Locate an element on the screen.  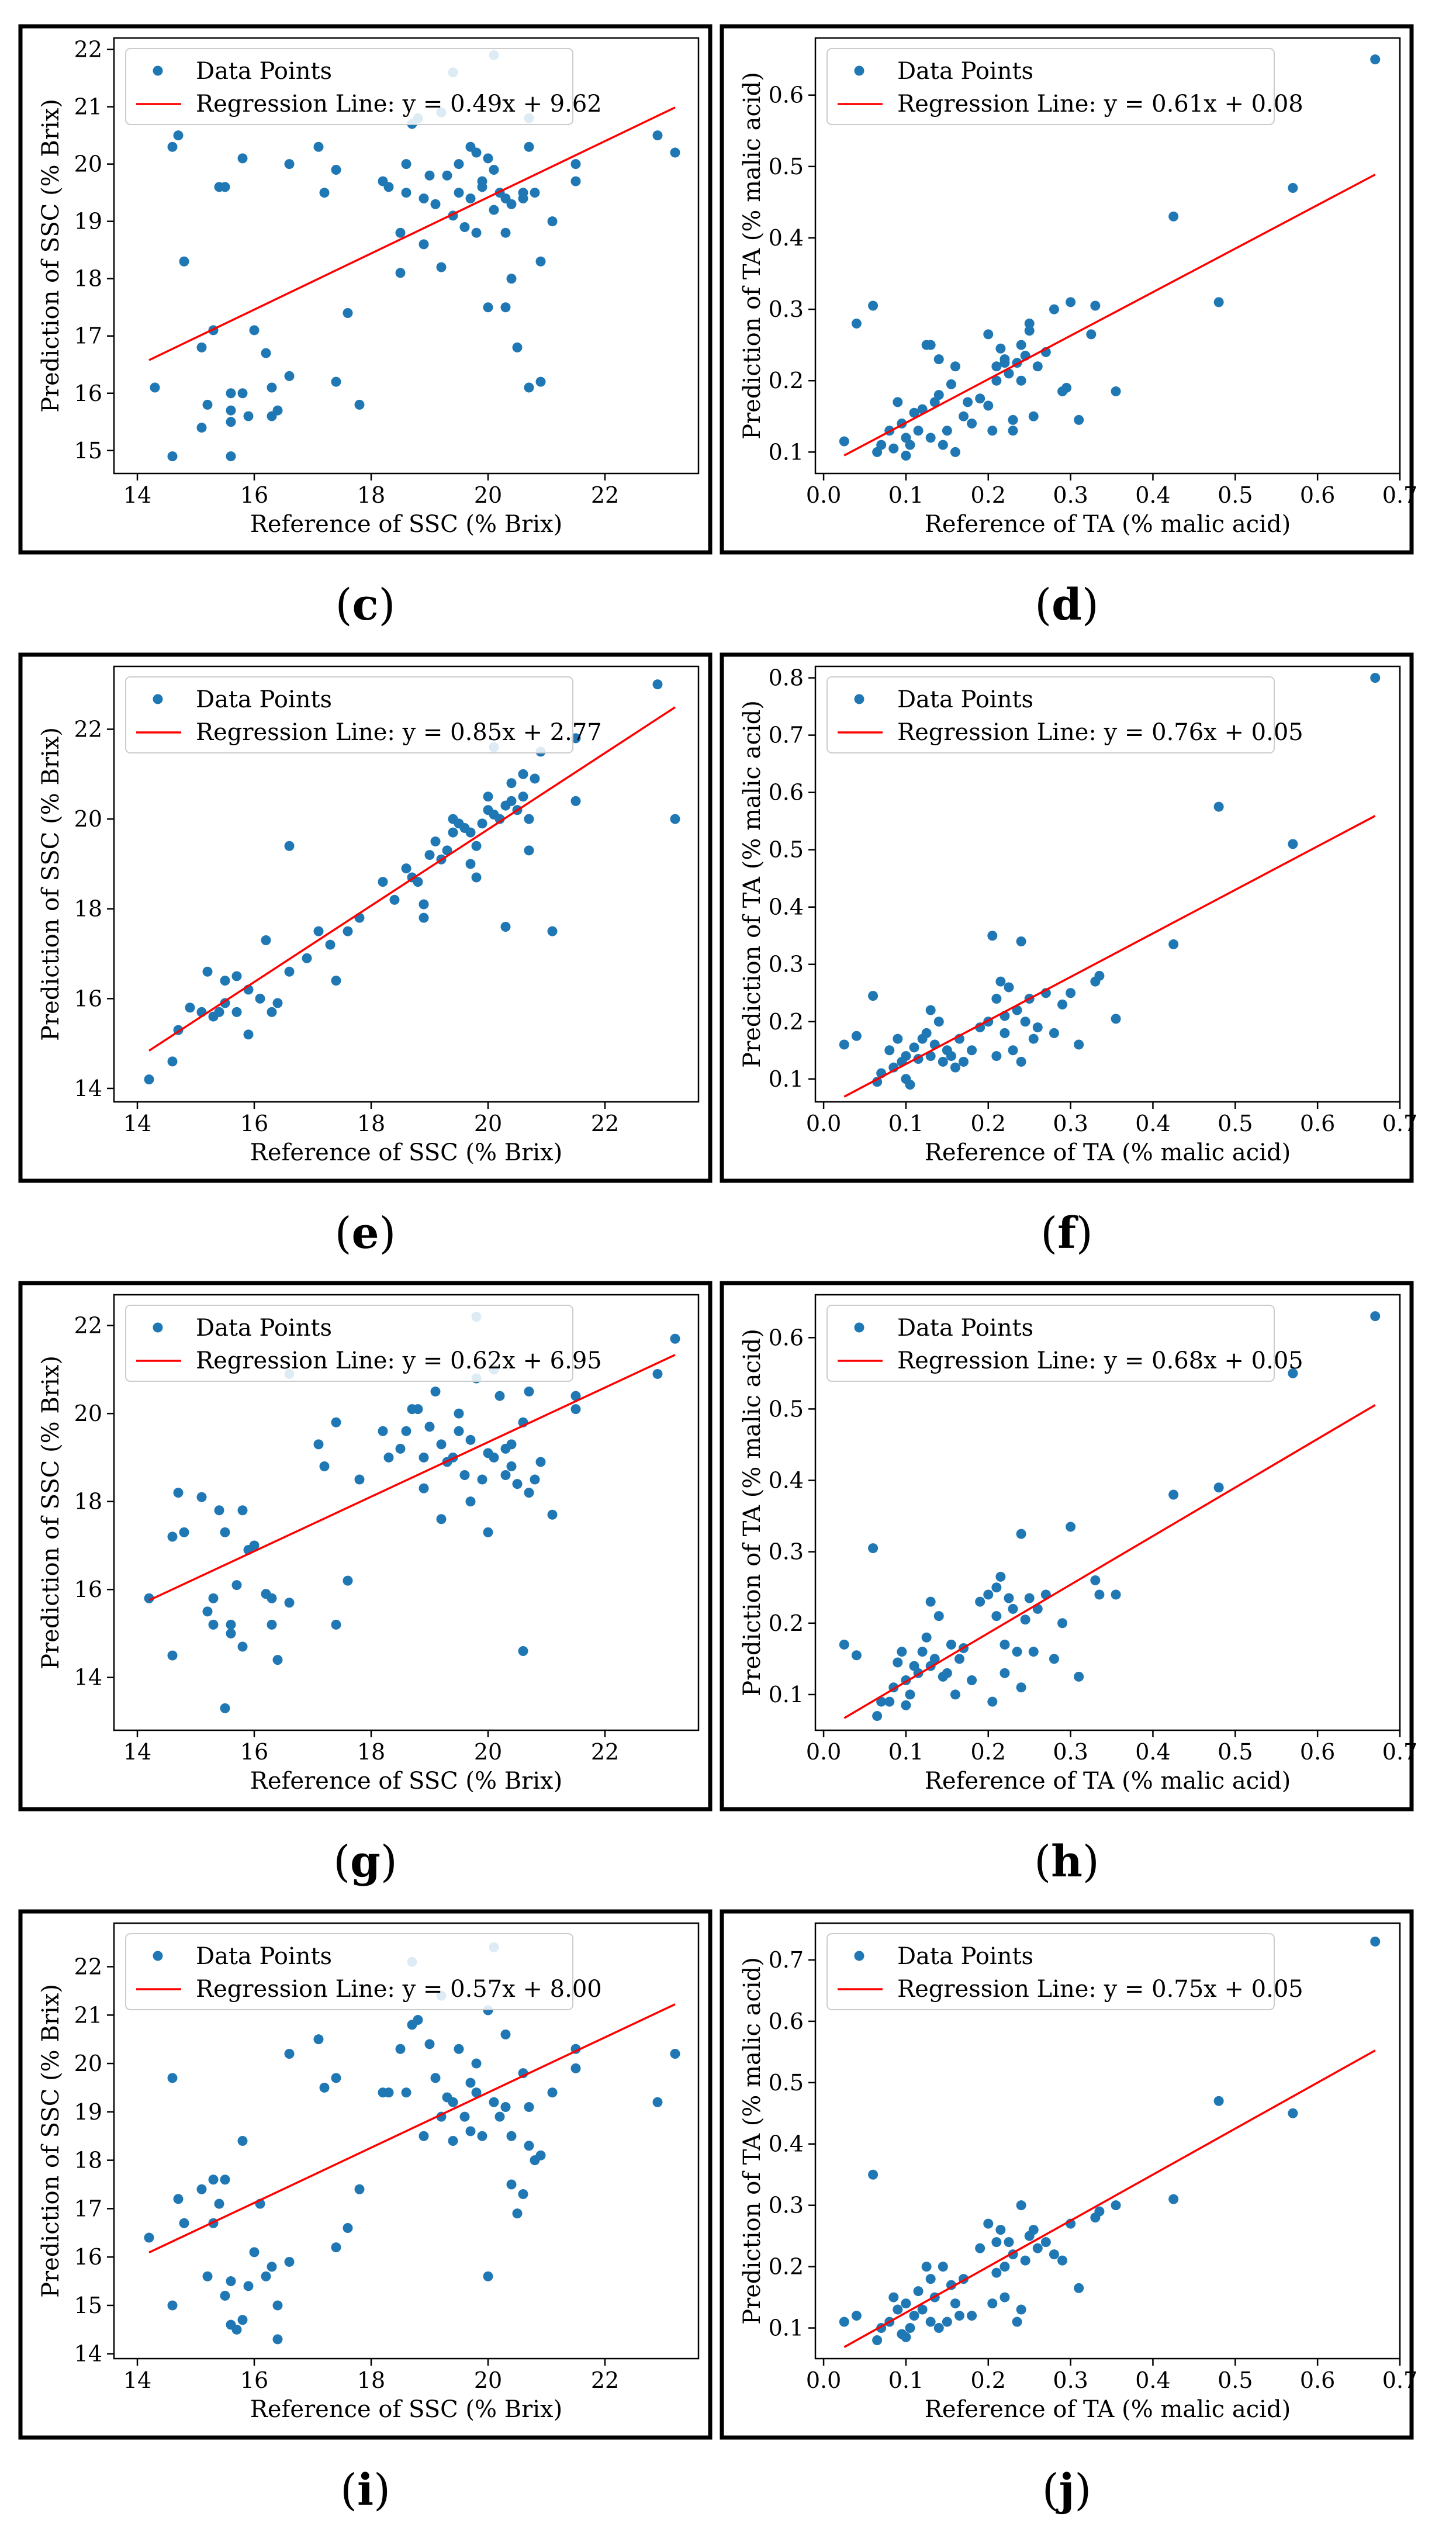
y-tick-label: 0.5 is located at coordinates (786, 850).